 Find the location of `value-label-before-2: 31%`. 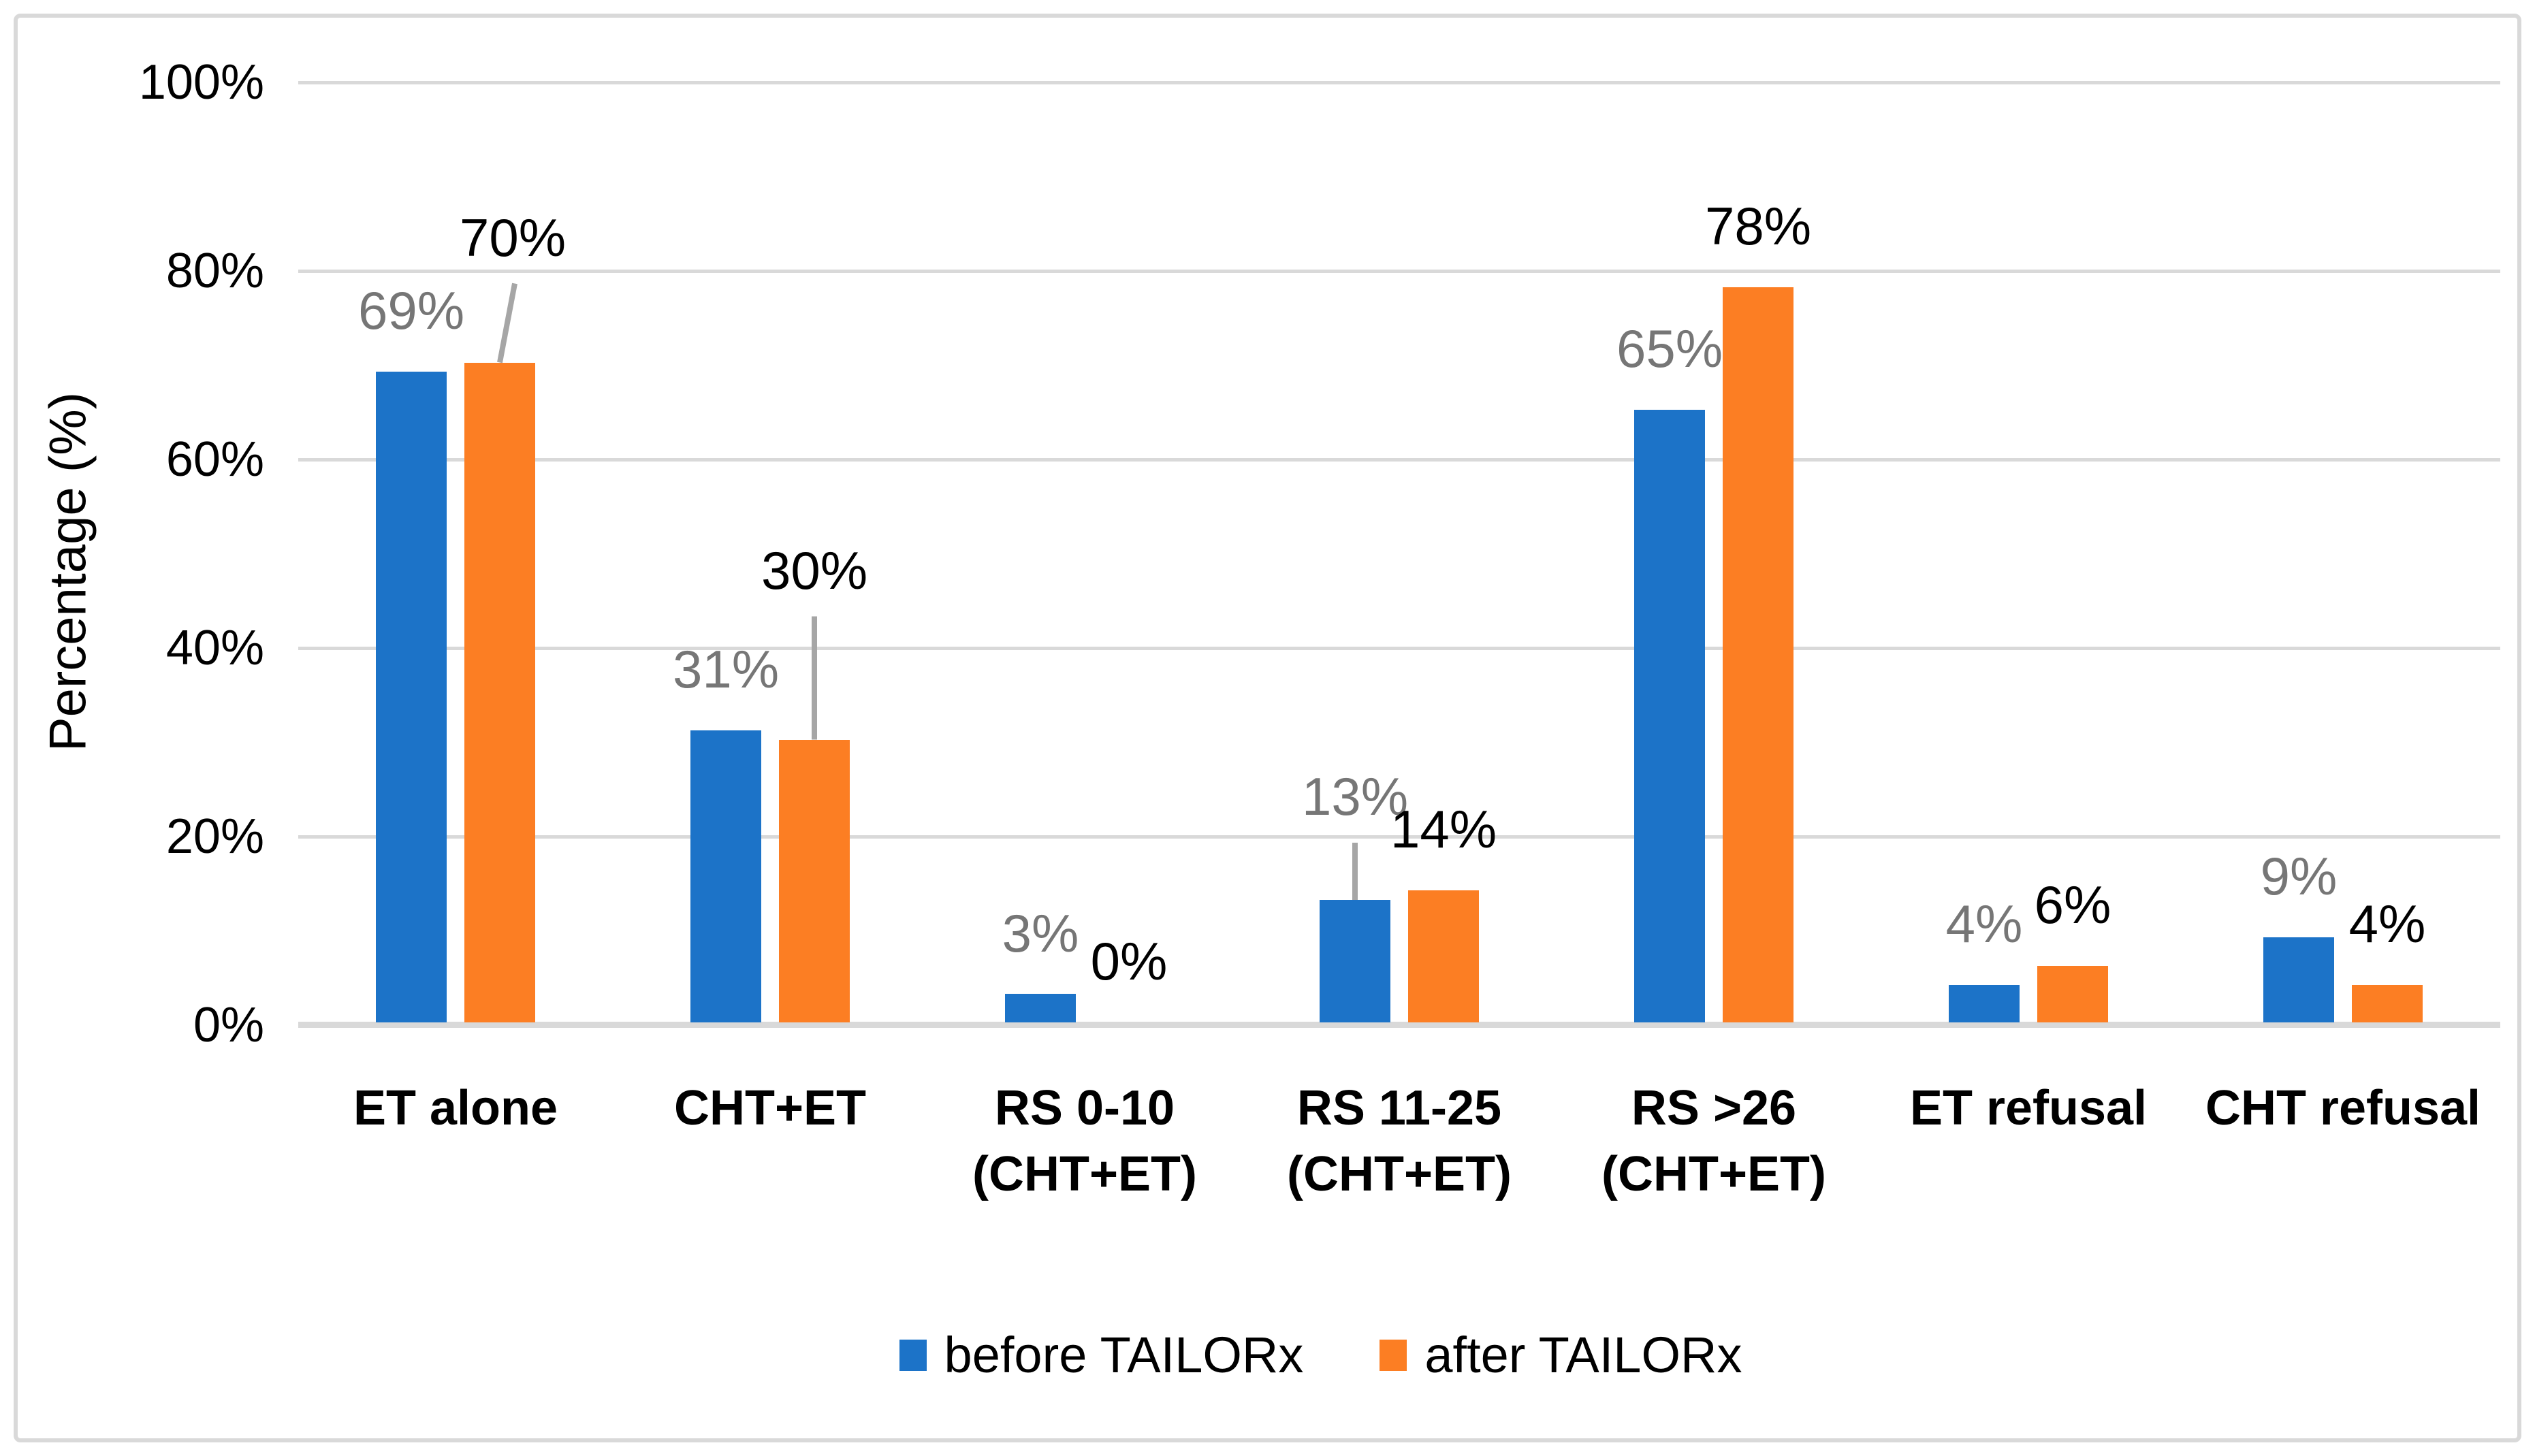

value-label-before-2: 31% is located at coordinates (726, 669).